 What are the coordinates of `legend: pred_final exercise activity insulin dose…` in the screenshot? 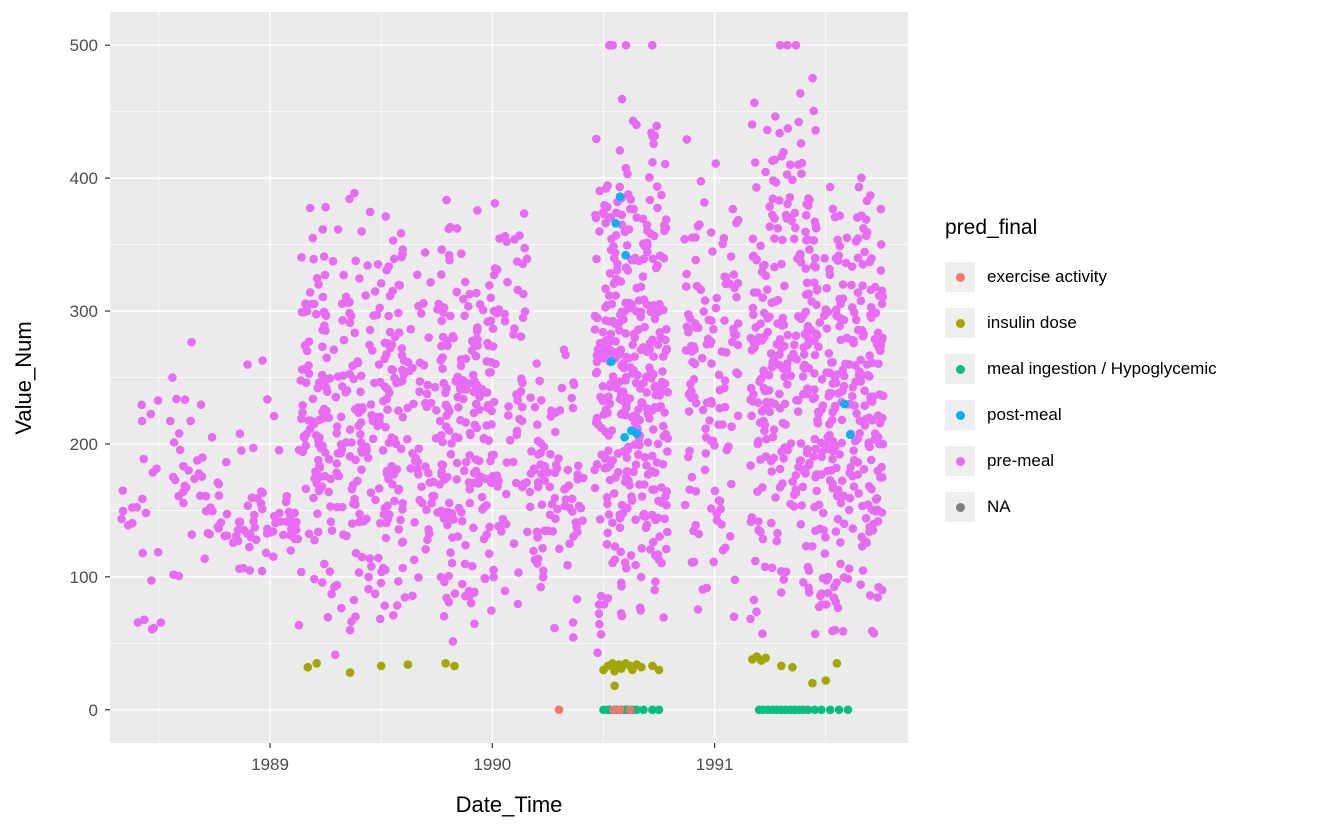 It's located at (1140, 373).